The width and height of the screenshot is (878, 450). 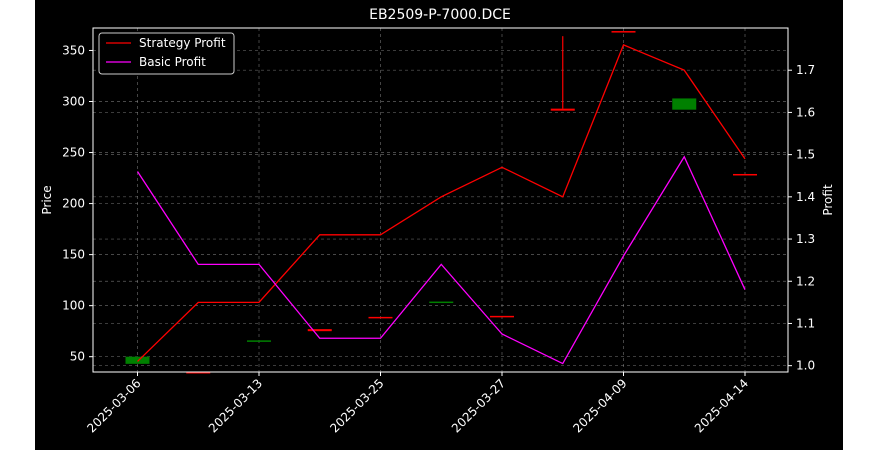 What do you see at coordinates (440, 15) in the screenshot?
I see `chart-title: EB2509-P-7000.DCE` at bounding box center [440, 15].